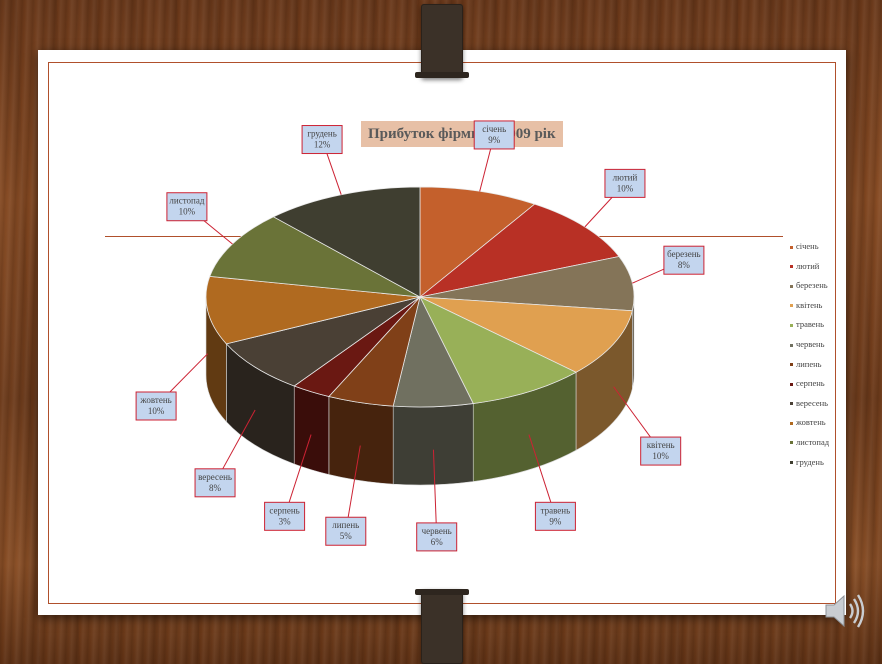  Describe the element at coordinates (661, 445) in the screenshot. I see `data-label-category-квітень: квітень` at that location.